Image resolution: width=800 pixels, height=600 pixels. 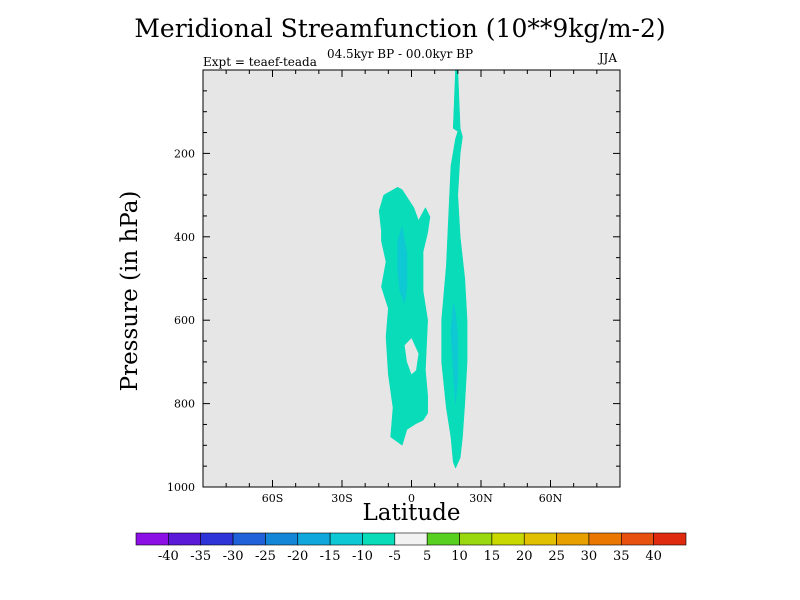 I want to click on chart-subtitle: 04.5kyr BP - 00.0kyr BP, so click(x=400, y=54).